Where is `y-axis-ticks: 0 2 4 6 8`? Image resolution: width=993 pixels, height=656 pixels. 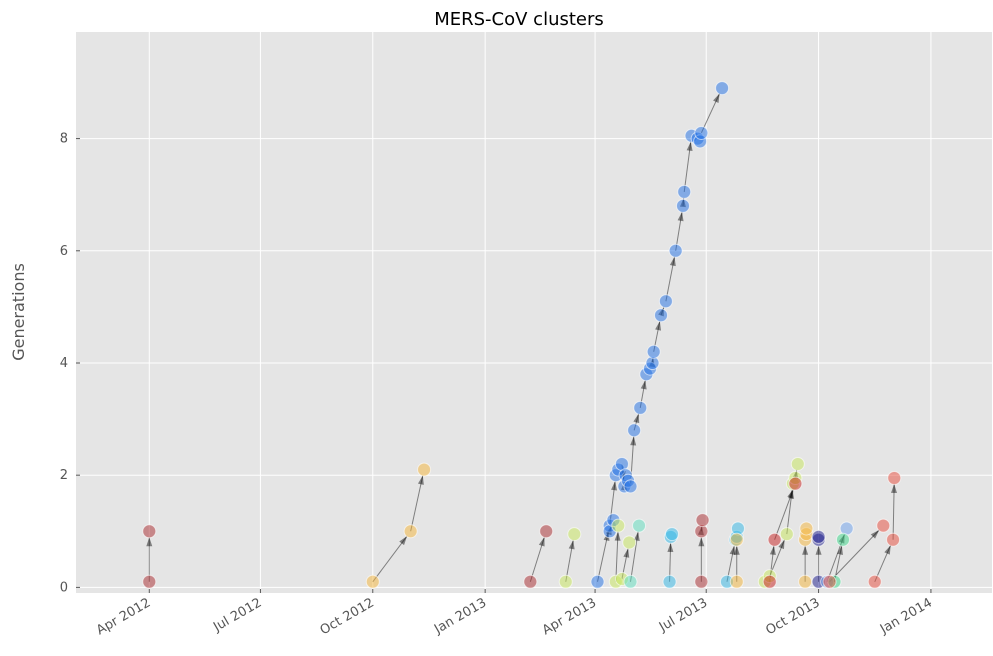
y-axis-ticks: 0 2 4 6 8 is located at coordinates (70, 363).